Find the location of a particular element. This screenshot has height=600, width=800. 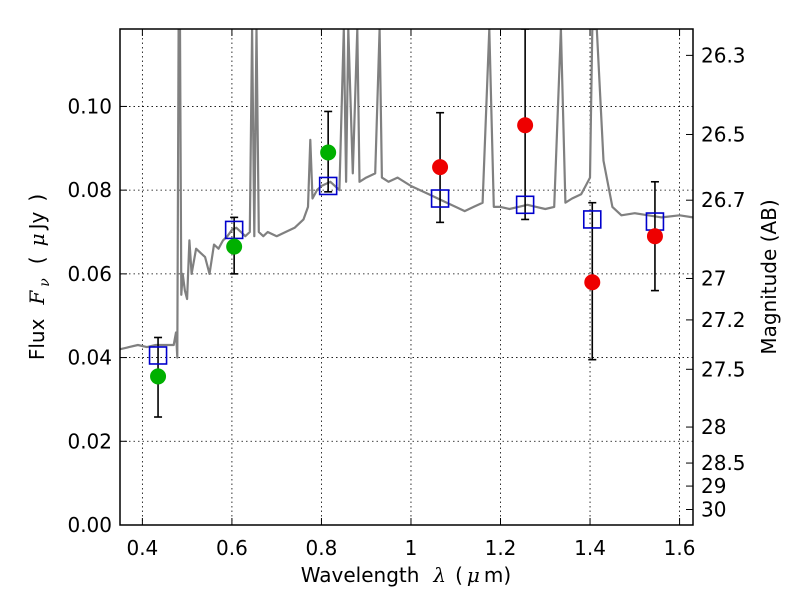

y-axis-label: Flux F ν ( μ Jy ) is located at coordinates (39, 277).